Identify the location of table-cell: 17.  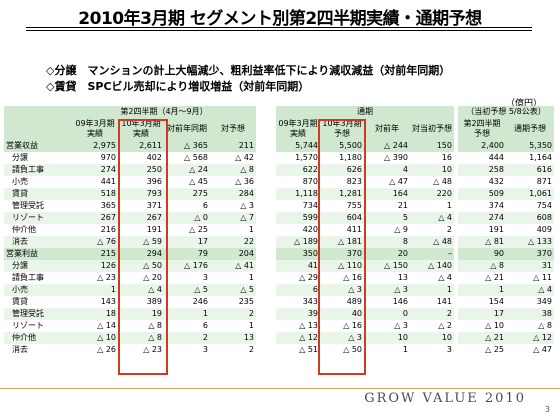
(482, 314).